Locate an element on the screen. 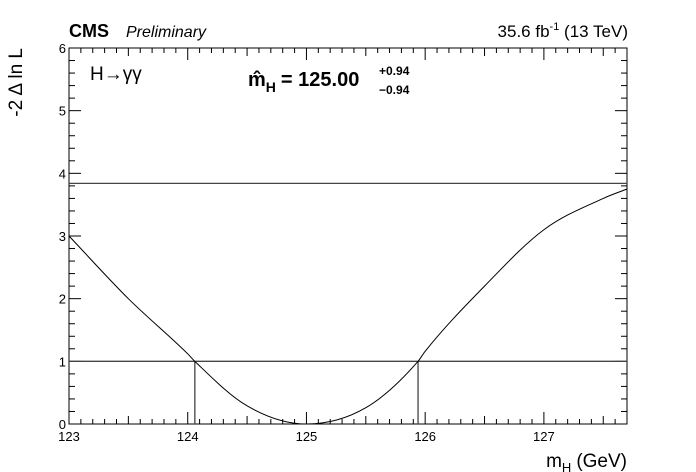  luminosity-label: 35.6 fb-1 (13 TeV) is located at coordinates (563, 31).